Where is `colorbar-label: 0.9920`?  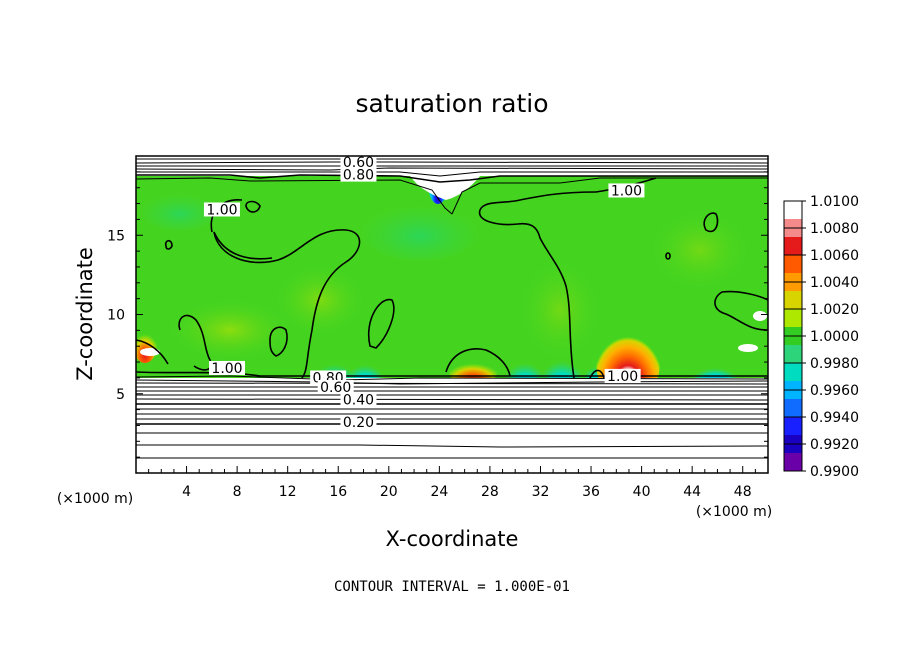
colorbar-label: 0.9920 is located at coordinates (834, 445).